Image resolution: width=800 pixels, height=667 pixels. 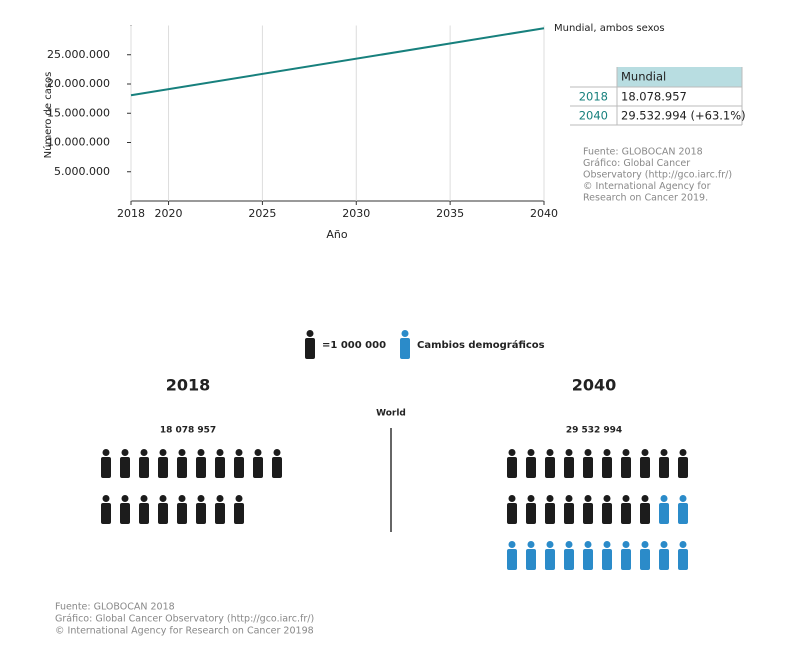 I want to click on table-header-cell, so click(x=679, y=77).